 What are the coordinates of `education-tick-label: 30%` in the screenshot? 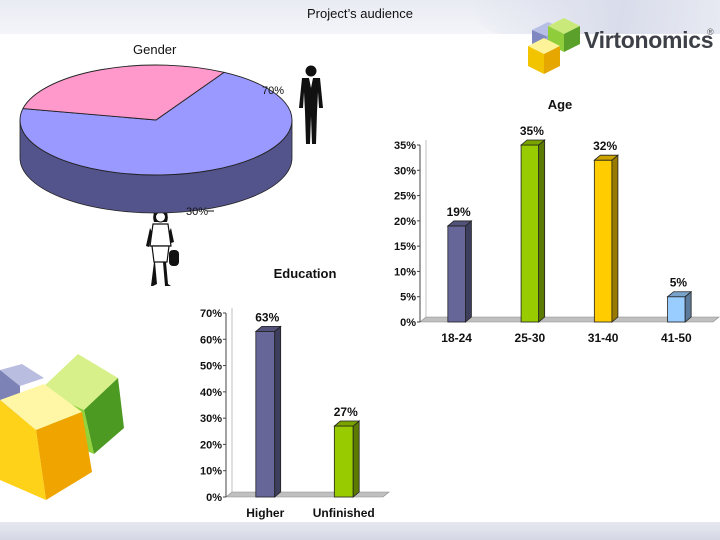 It's located at (211, 419).